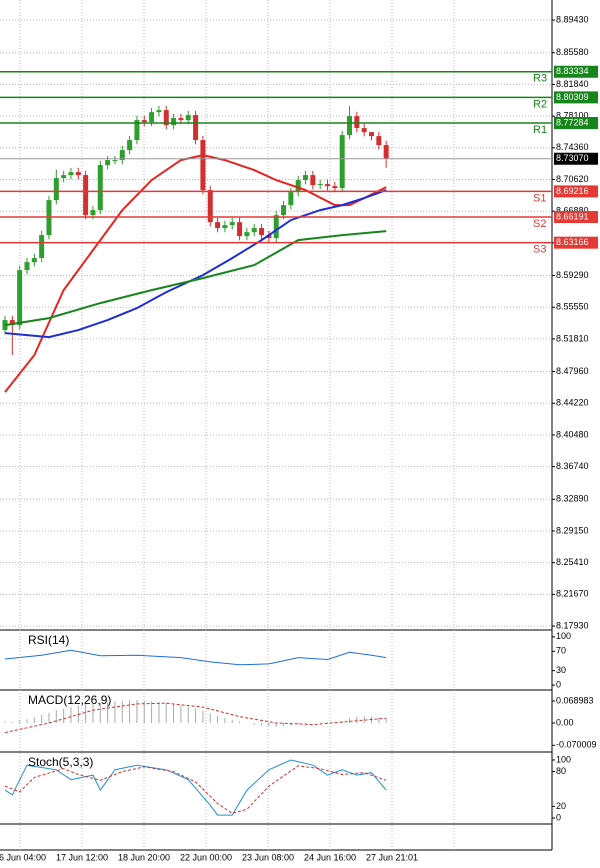 The width and height of the screenshot is (600, 868). I want to click on level-name: S1, so click(539, 198).